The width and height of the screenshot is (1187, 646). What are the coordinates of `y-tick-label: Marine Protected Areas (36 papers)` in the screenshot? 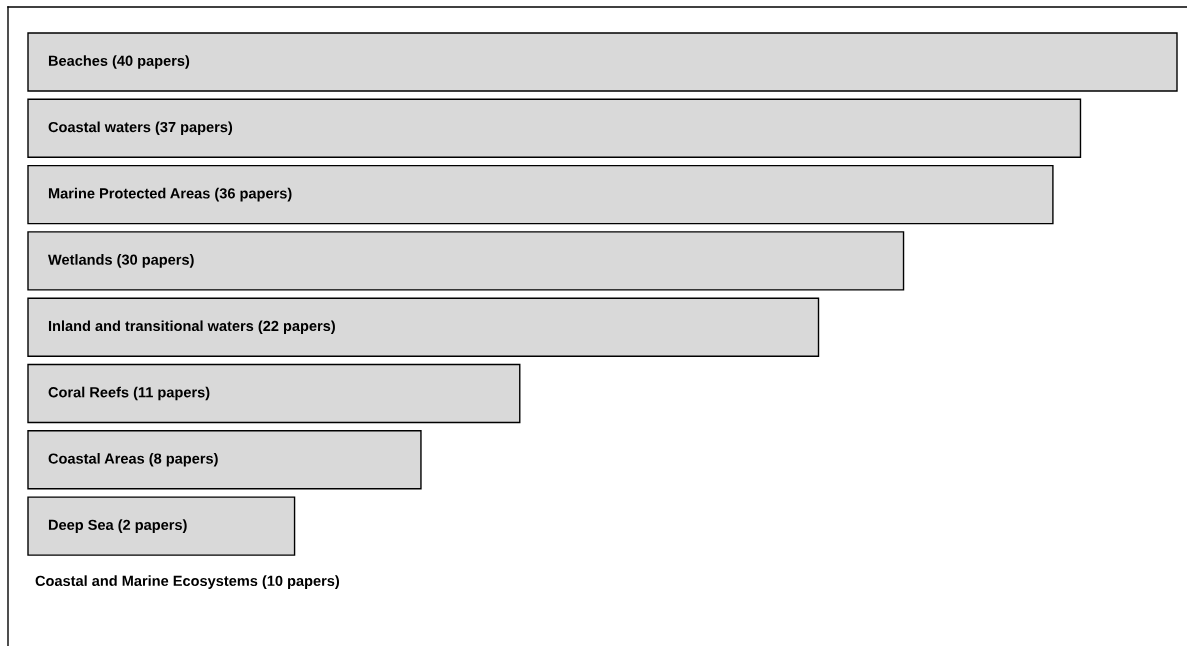 It's located at (170, 194).